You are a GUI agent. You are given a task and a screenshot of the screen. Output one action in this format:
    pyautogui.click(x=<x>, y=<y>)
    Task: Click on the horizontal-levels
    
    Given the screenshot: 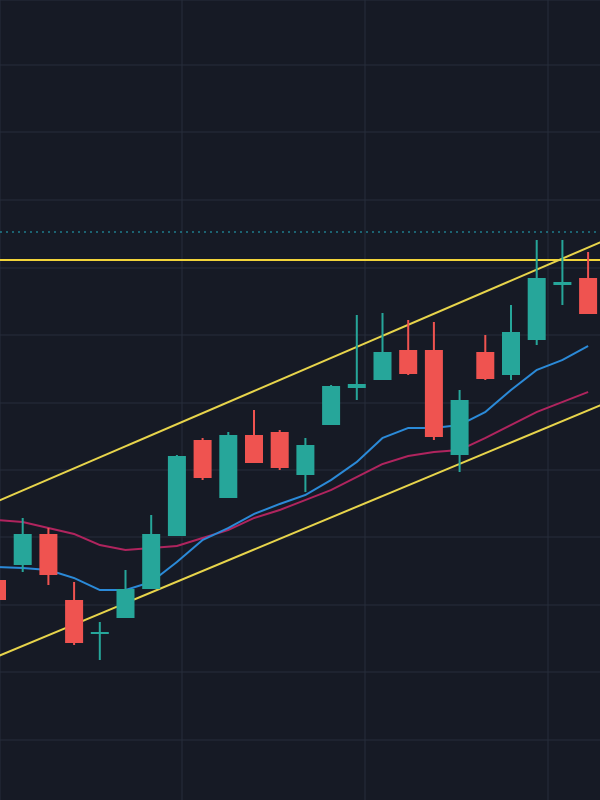 What is the action you would take?
    pyautogui.click(x=300, y=246)
    